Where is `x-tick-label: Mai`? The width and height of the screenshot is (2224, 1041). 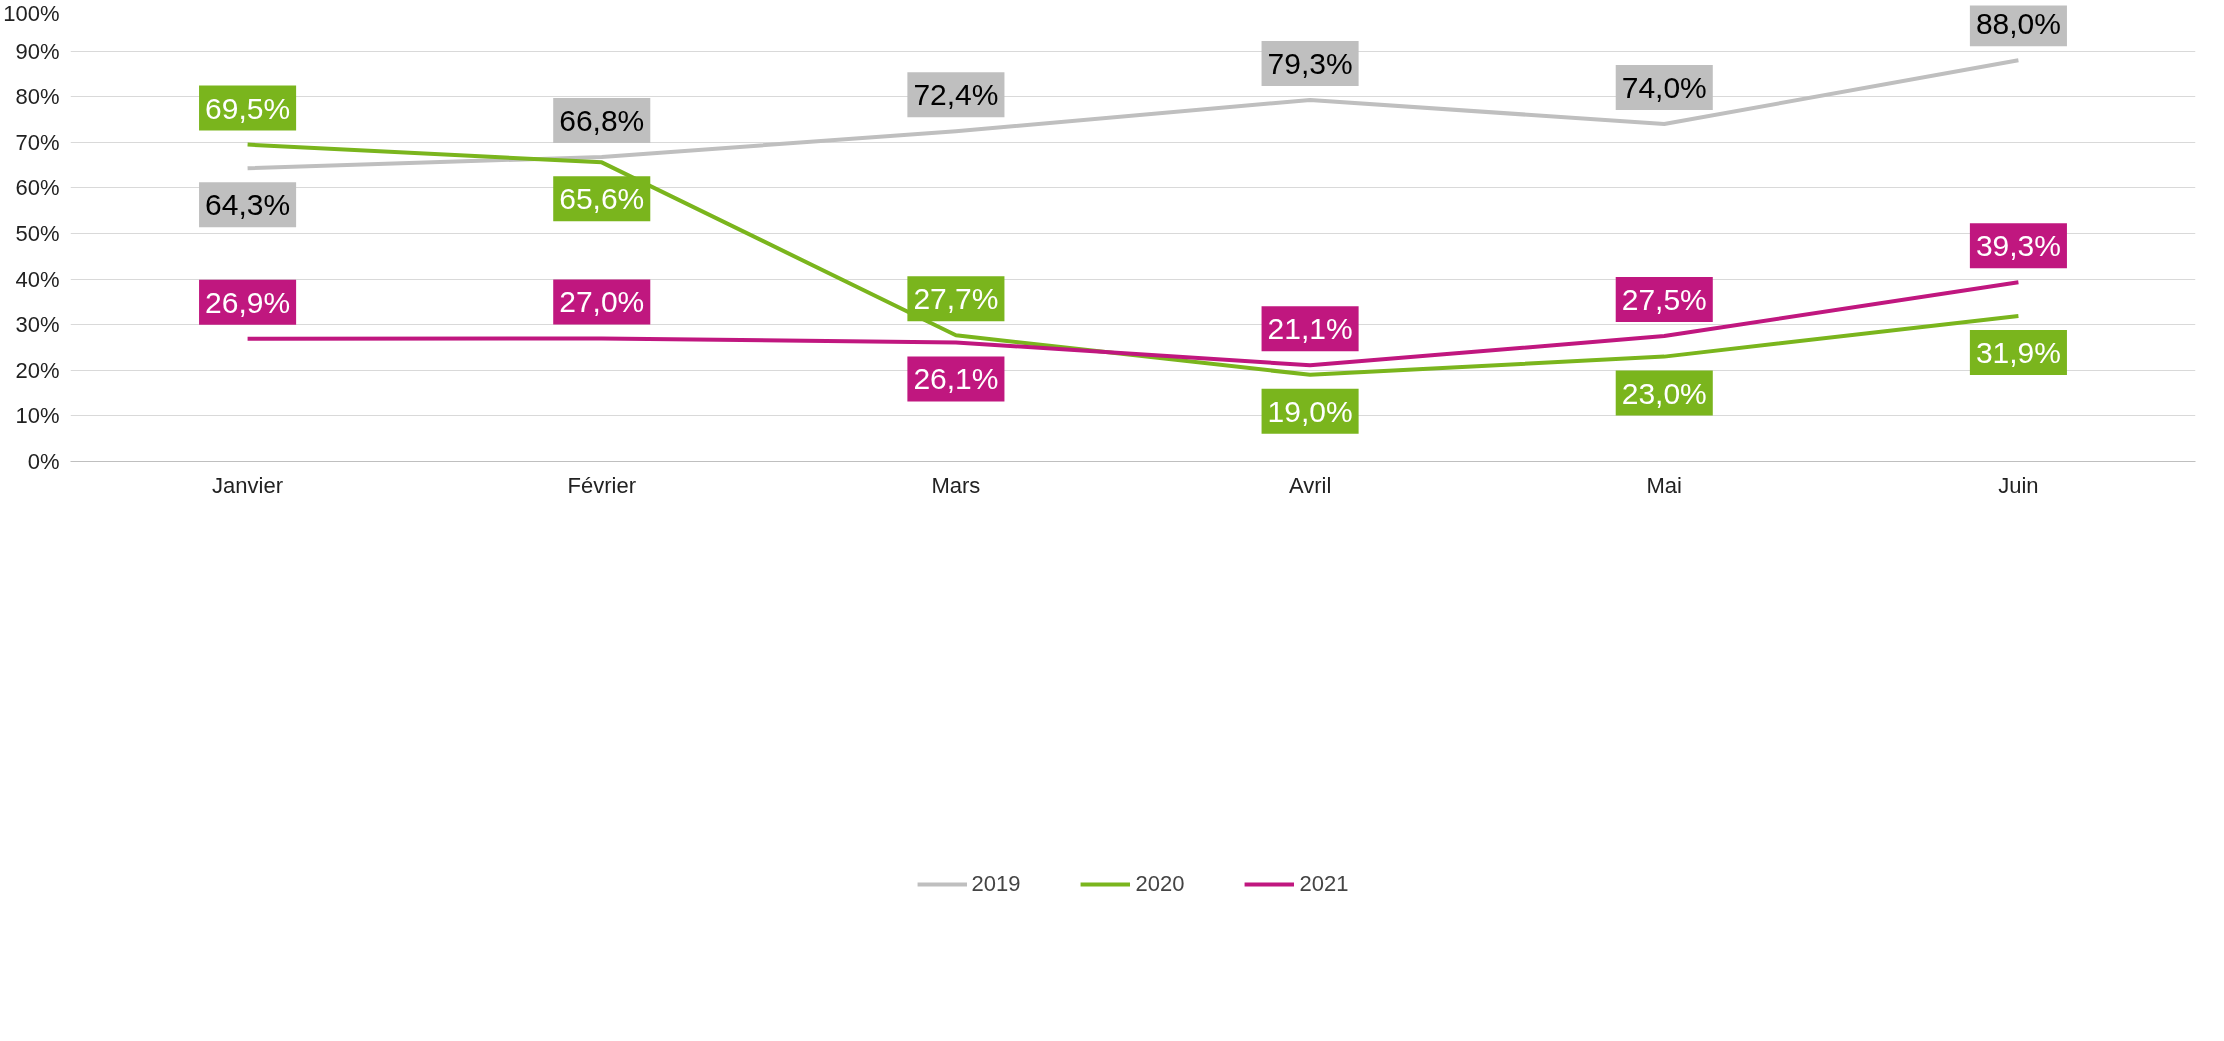 x-tick-label: Mai is located at coordinates (1664, 485).